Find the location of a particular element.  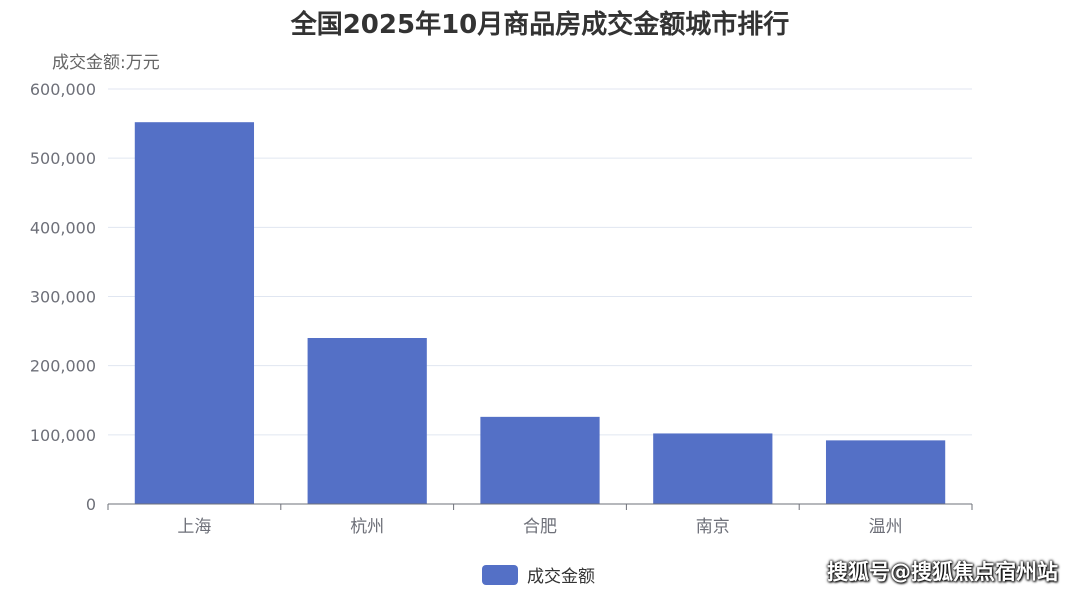

legend-swatch is located at coordinates (500, 574).